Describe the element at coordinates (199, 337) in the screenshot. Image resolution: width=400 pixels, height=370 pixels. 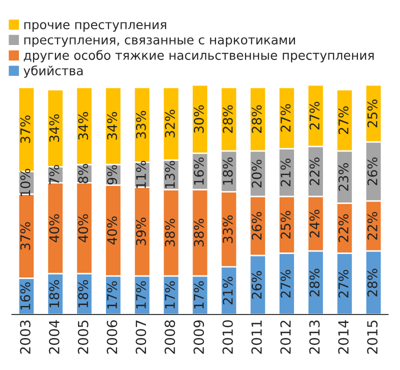
I see `x-tick-label: 2009` at that location.